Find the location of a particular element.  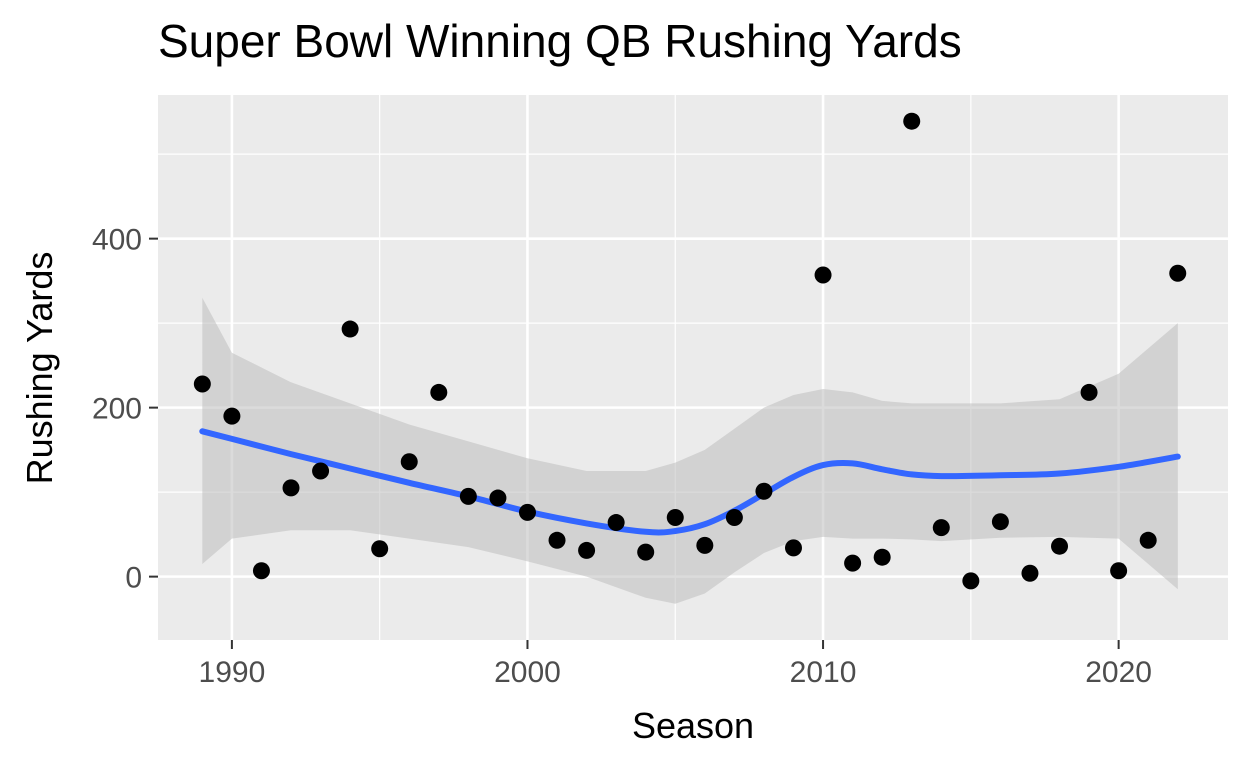

y-axis: 0 200 400 is located at coordinates (125, 409).